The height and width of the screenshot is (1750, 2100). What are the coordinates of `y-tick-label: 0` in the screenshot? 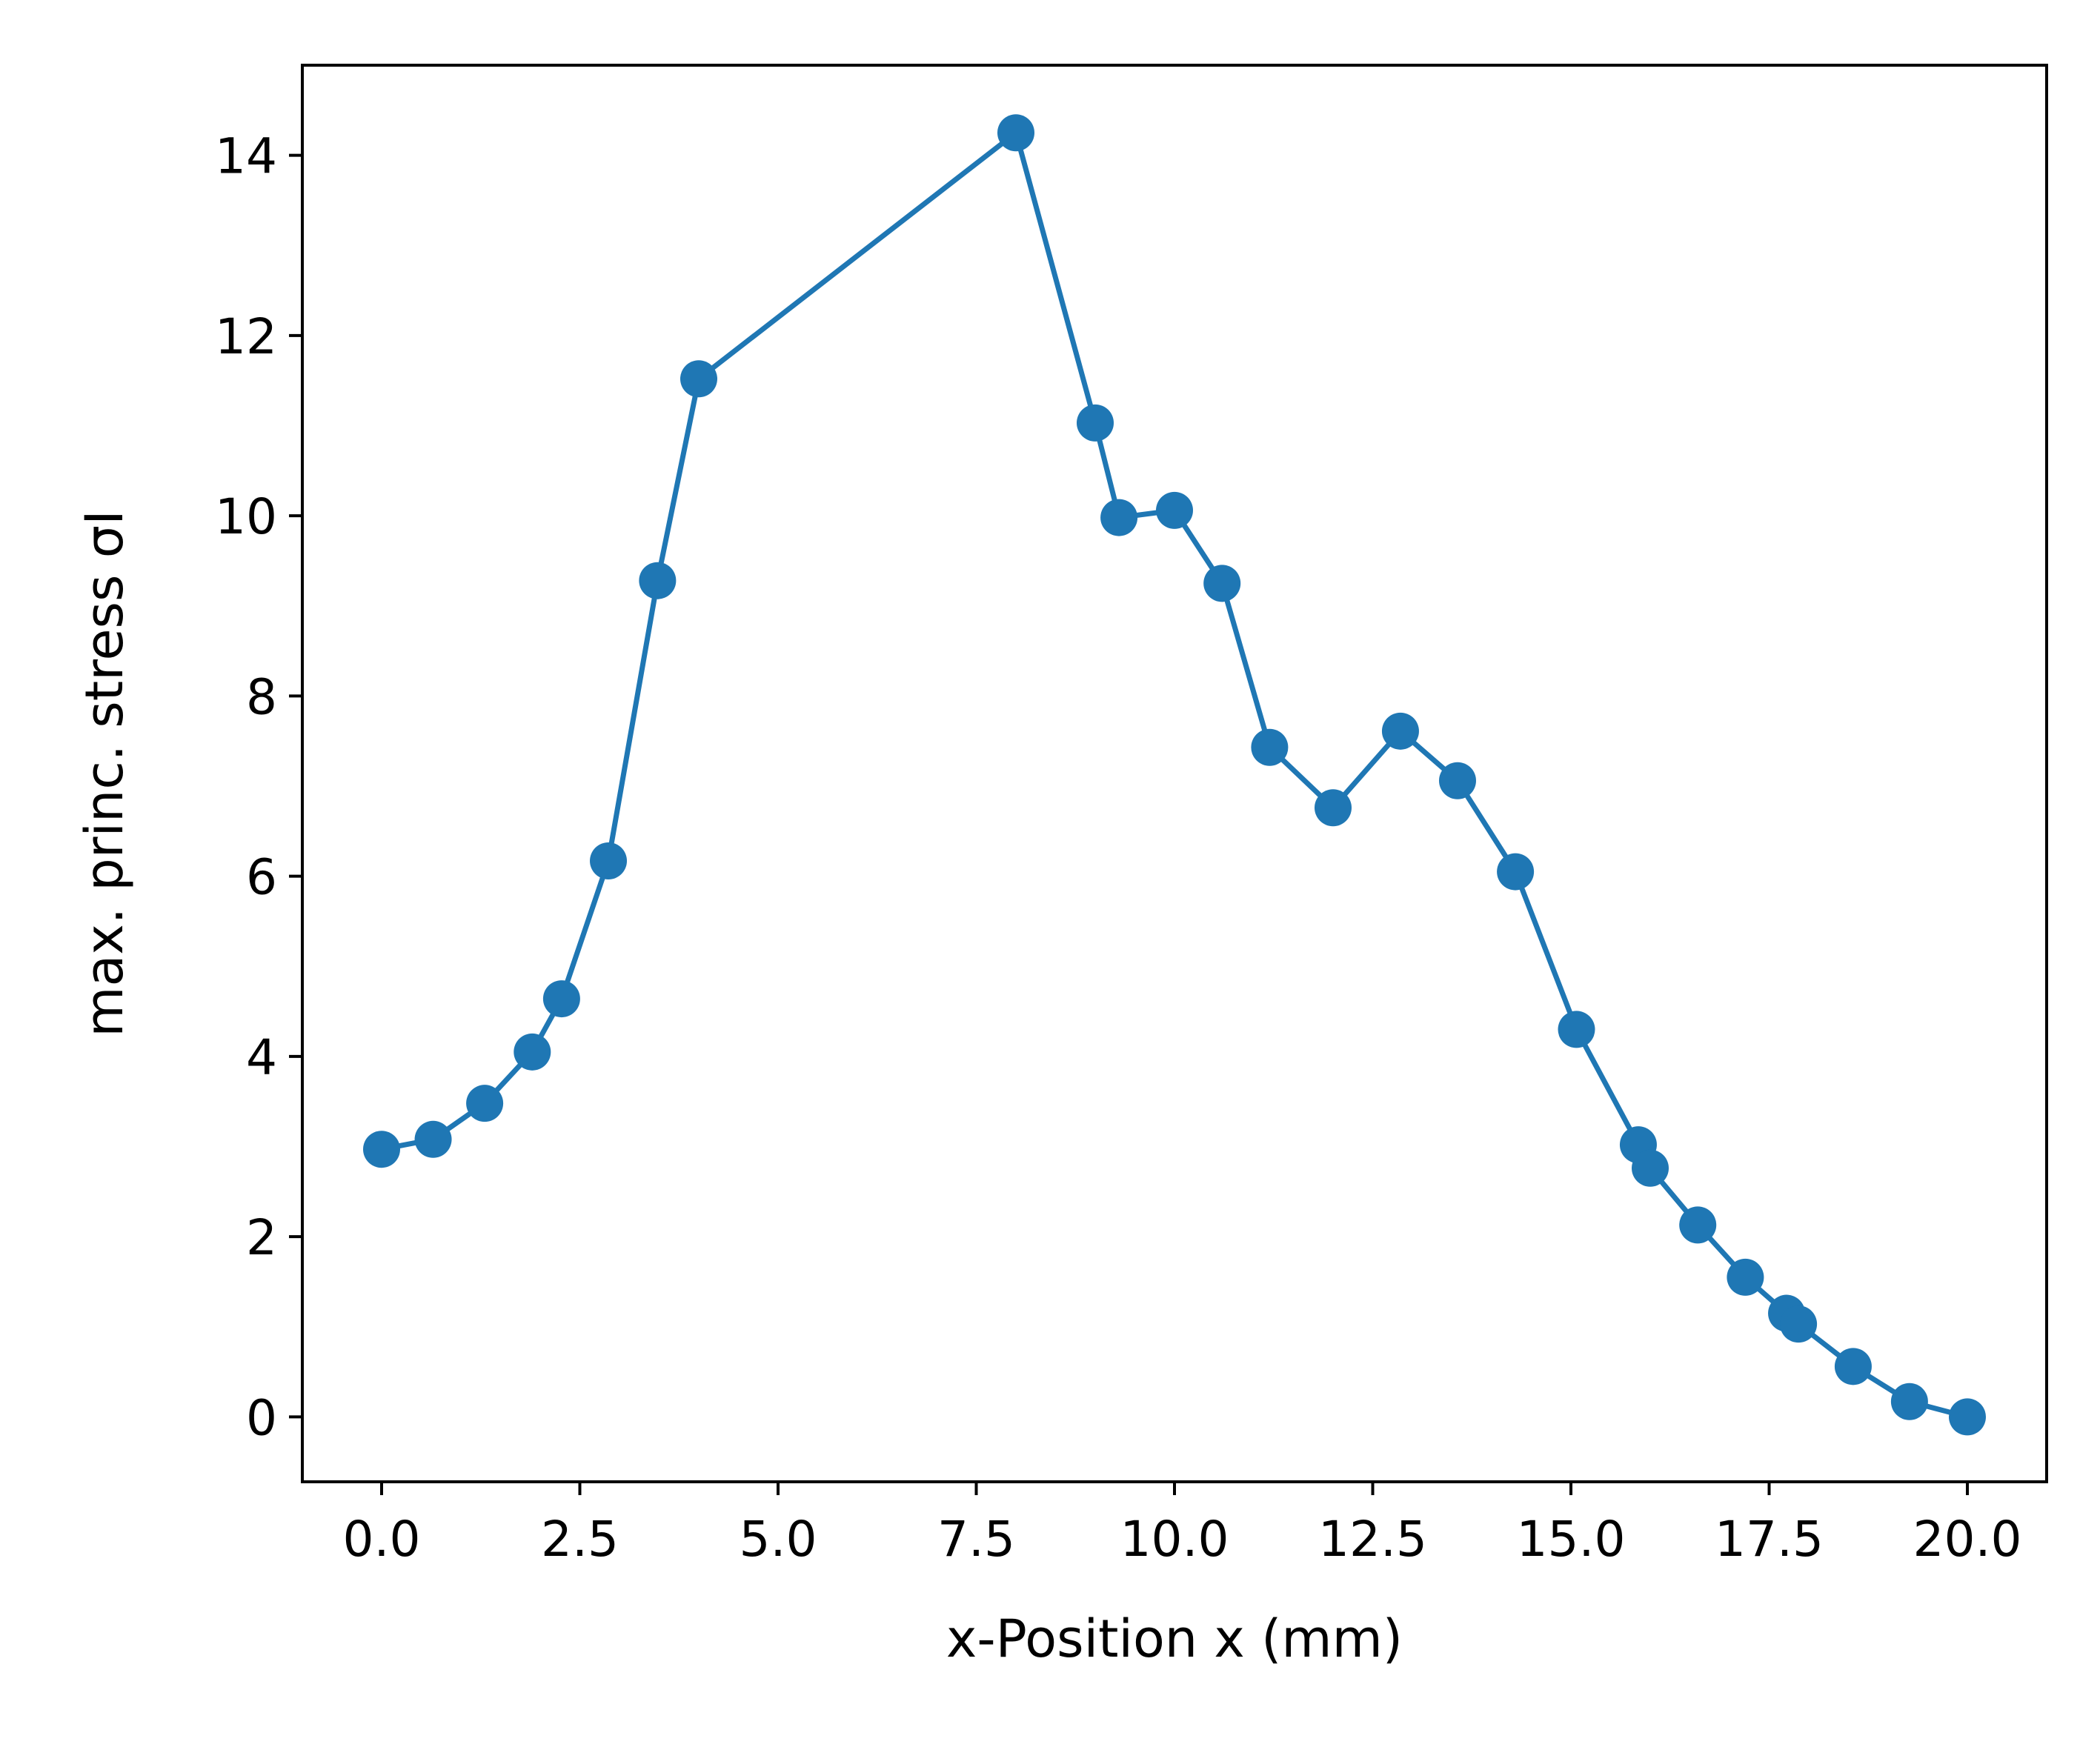 It's located at (261, 1417).